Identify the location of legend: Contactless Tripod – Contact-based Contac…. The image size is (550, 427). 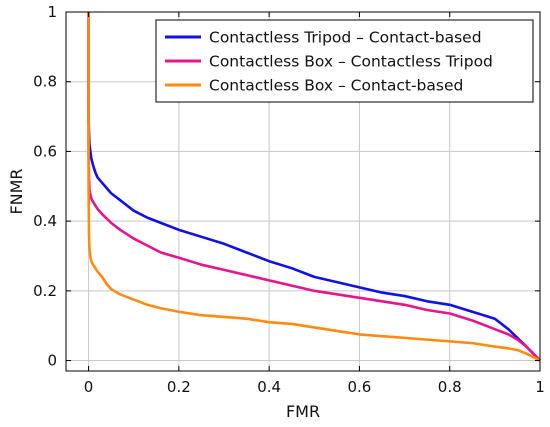
(344, 61).